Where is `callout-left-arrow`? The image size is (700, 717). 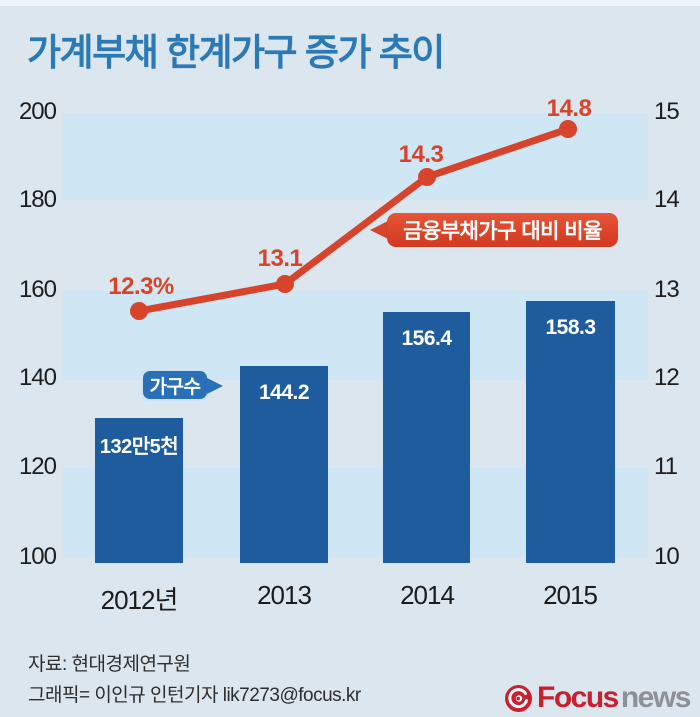
callout-left-arrow is located at coordinates (379, 230).